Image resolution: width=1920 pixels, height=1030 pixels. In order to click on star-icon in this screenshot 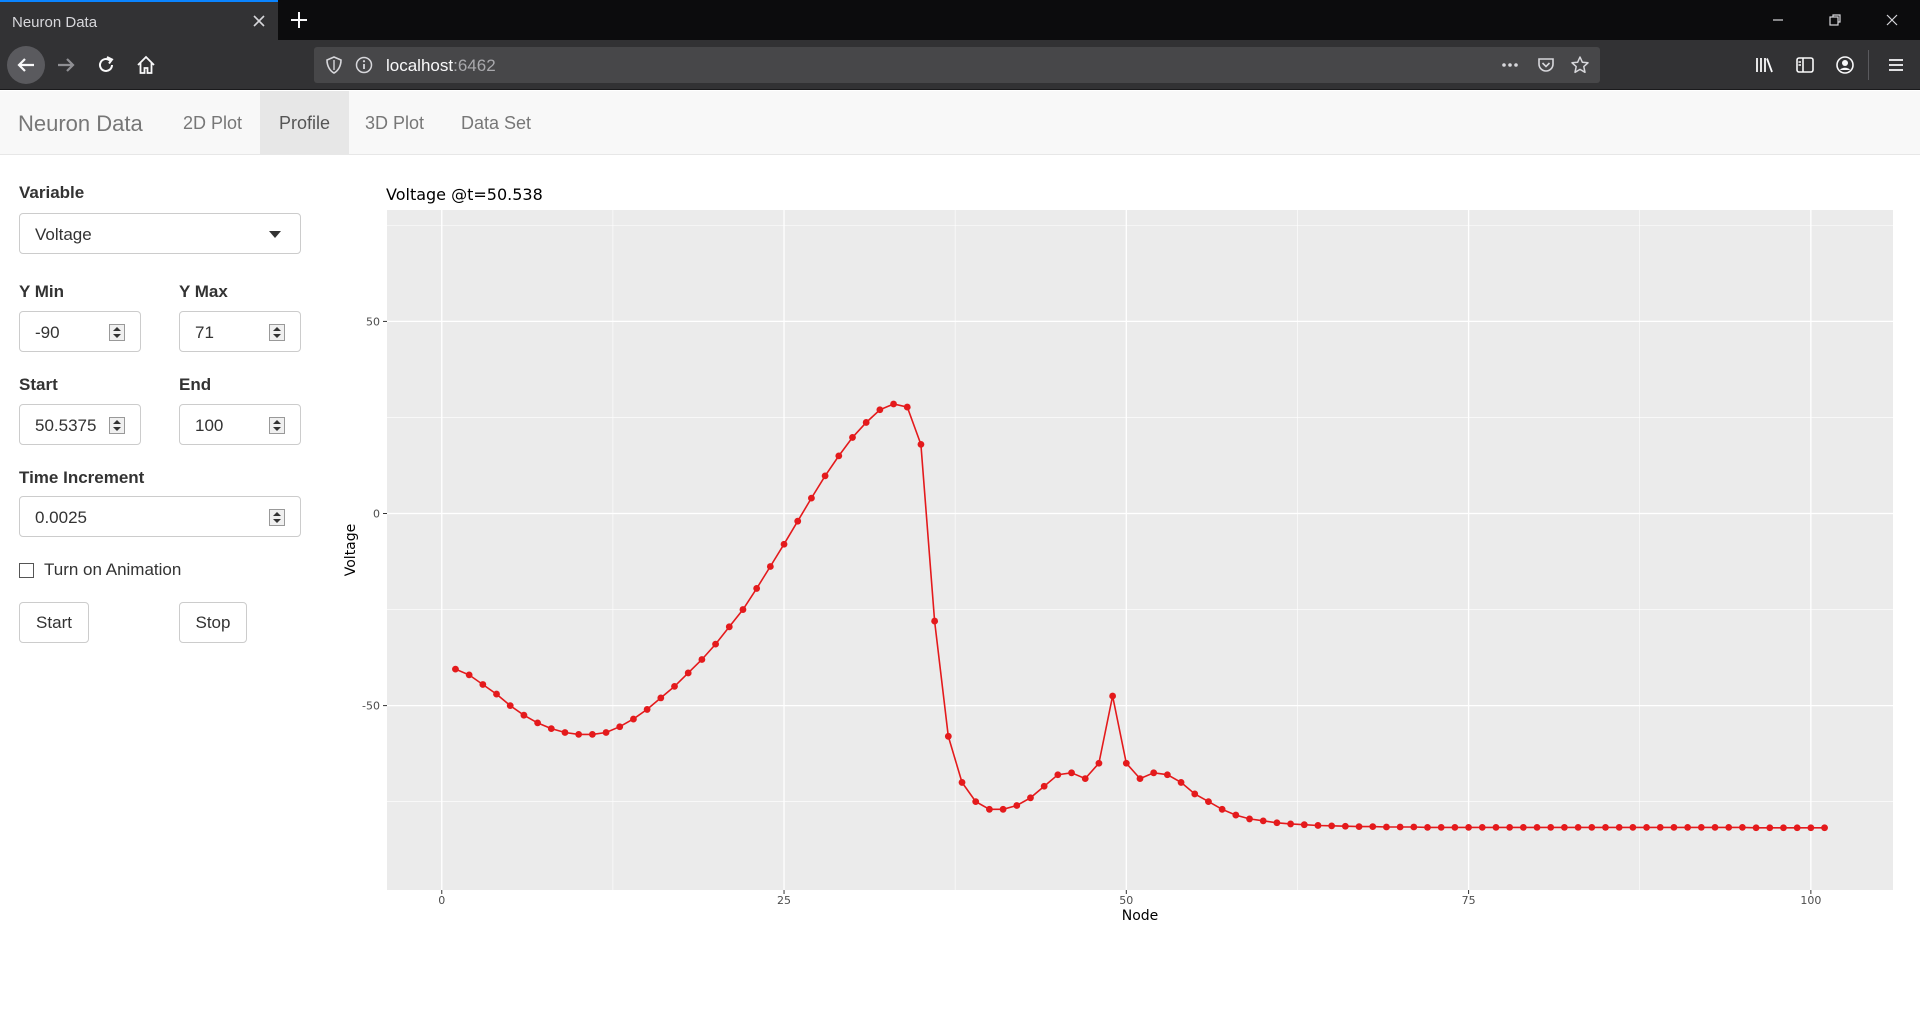, I will do `click(1580, 65)`.